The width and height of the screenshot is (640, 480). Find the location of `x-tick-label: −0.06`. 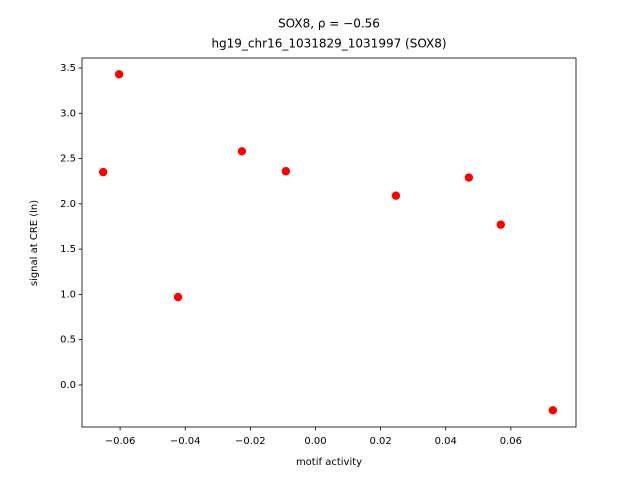

x-tick-label: −0.06 is located at coordinates (120, 441).